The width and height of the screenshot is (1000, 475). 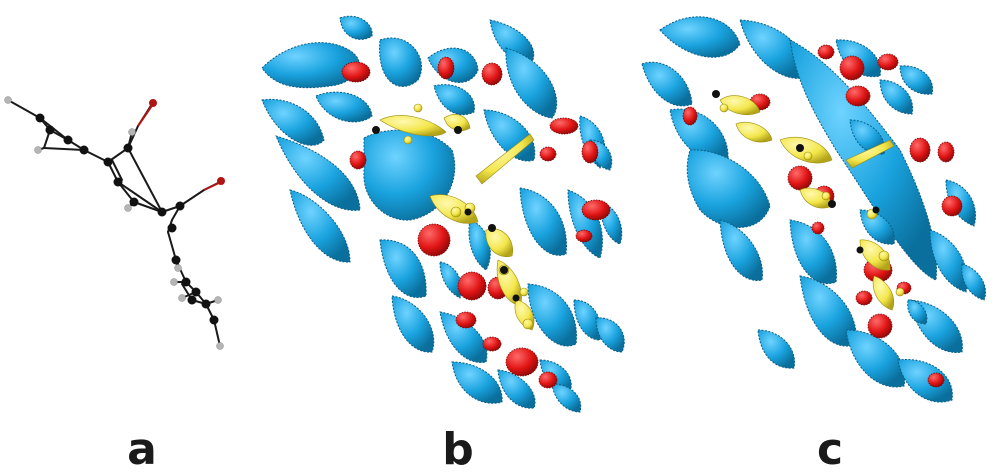 I want to click on hydrogen-atoms, so click(x=114, y=223).